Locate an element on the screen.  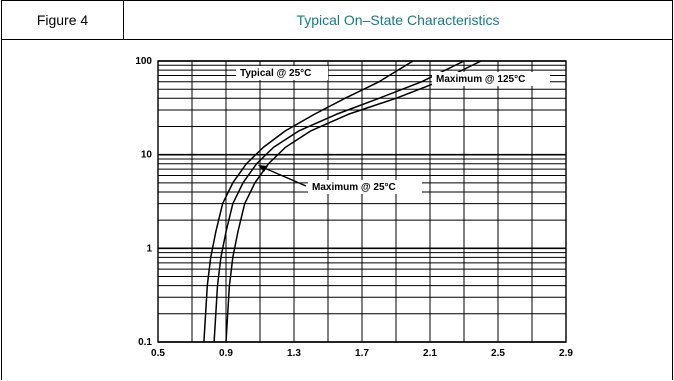
x-tick-label: 2.5 is located at coordinates (498, 353).